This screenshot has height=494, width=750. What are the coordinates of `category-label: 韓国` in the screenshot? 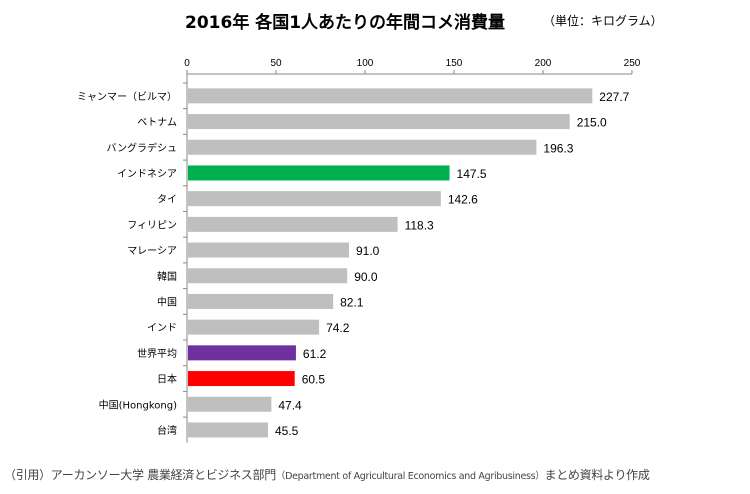 It's located at (167, 277).